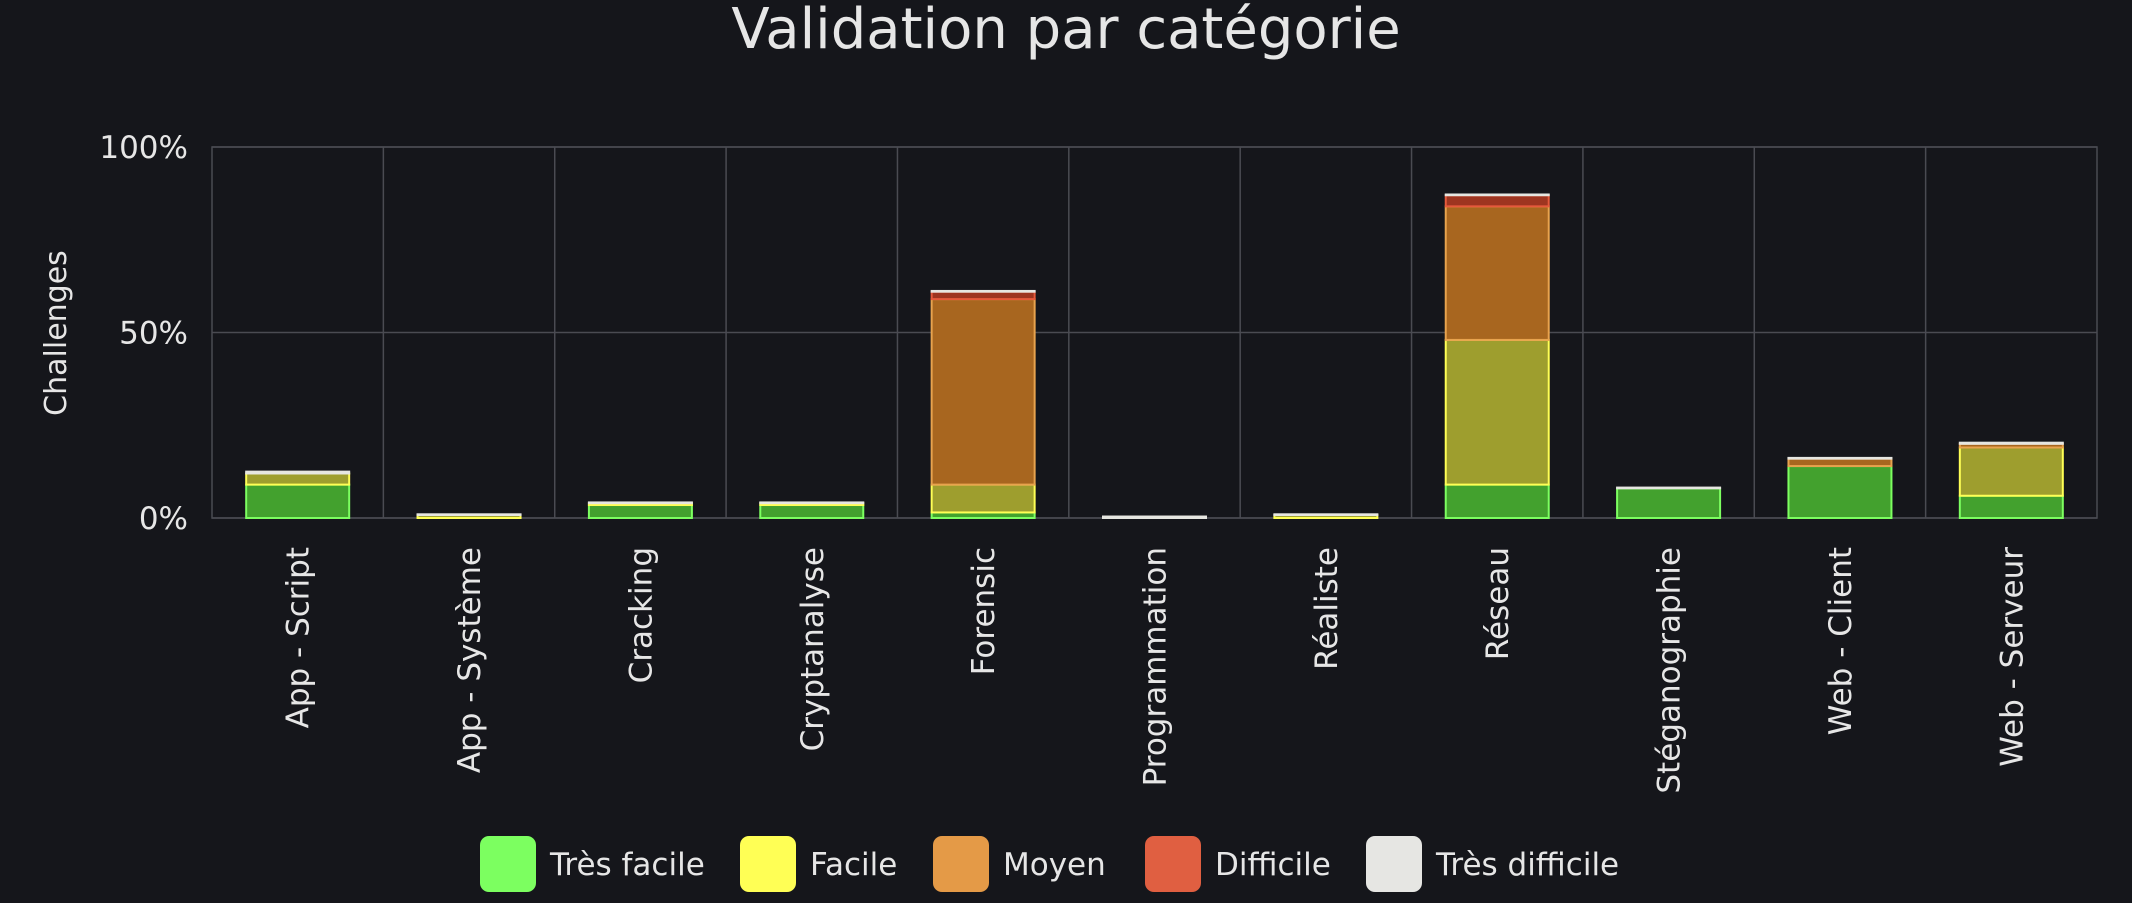 The image size is (2132, 903). What do you see at coordinates (1327, 608) in the screenshot?
I see `x-tick-label: Réaliste` at bounding box center [1327, 608].